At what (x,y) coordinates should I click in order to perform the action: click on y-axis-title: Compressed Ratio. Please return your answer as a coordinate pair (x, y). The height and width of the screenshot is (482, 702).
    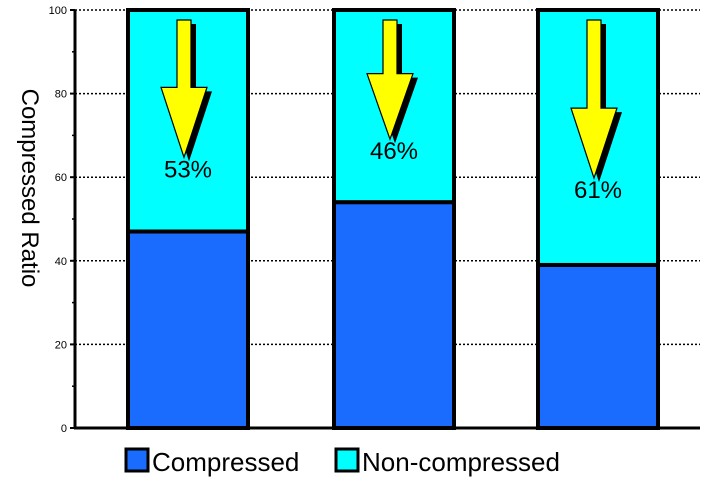
    Looking at the image, I should click on (29, 188).